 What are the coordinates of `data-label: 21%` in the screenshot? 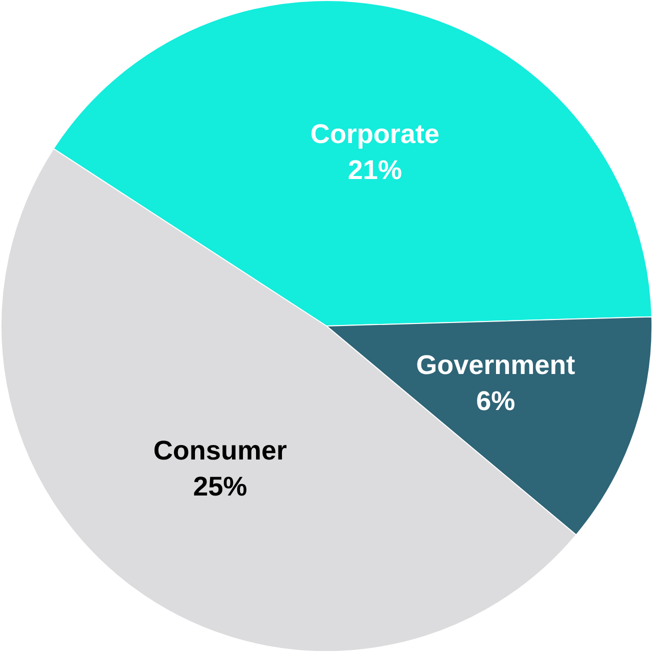 It's located at (375, 170).